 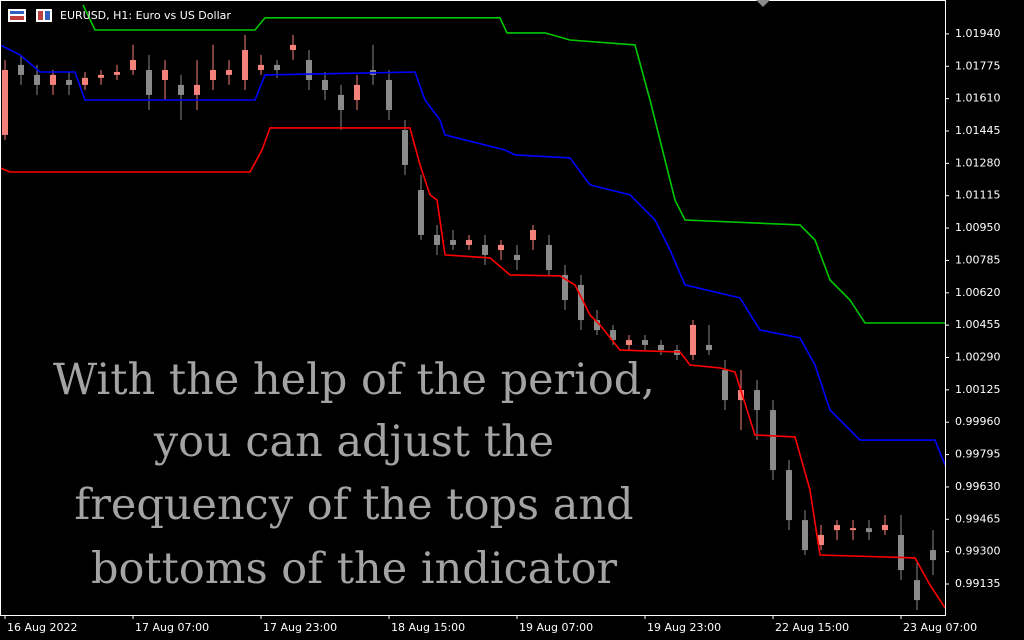 What do you see at coordinates (42, 627) in the screenshot?
I see `x-tick-label: 16 Aug 2022` at bounding box center [42, 627].